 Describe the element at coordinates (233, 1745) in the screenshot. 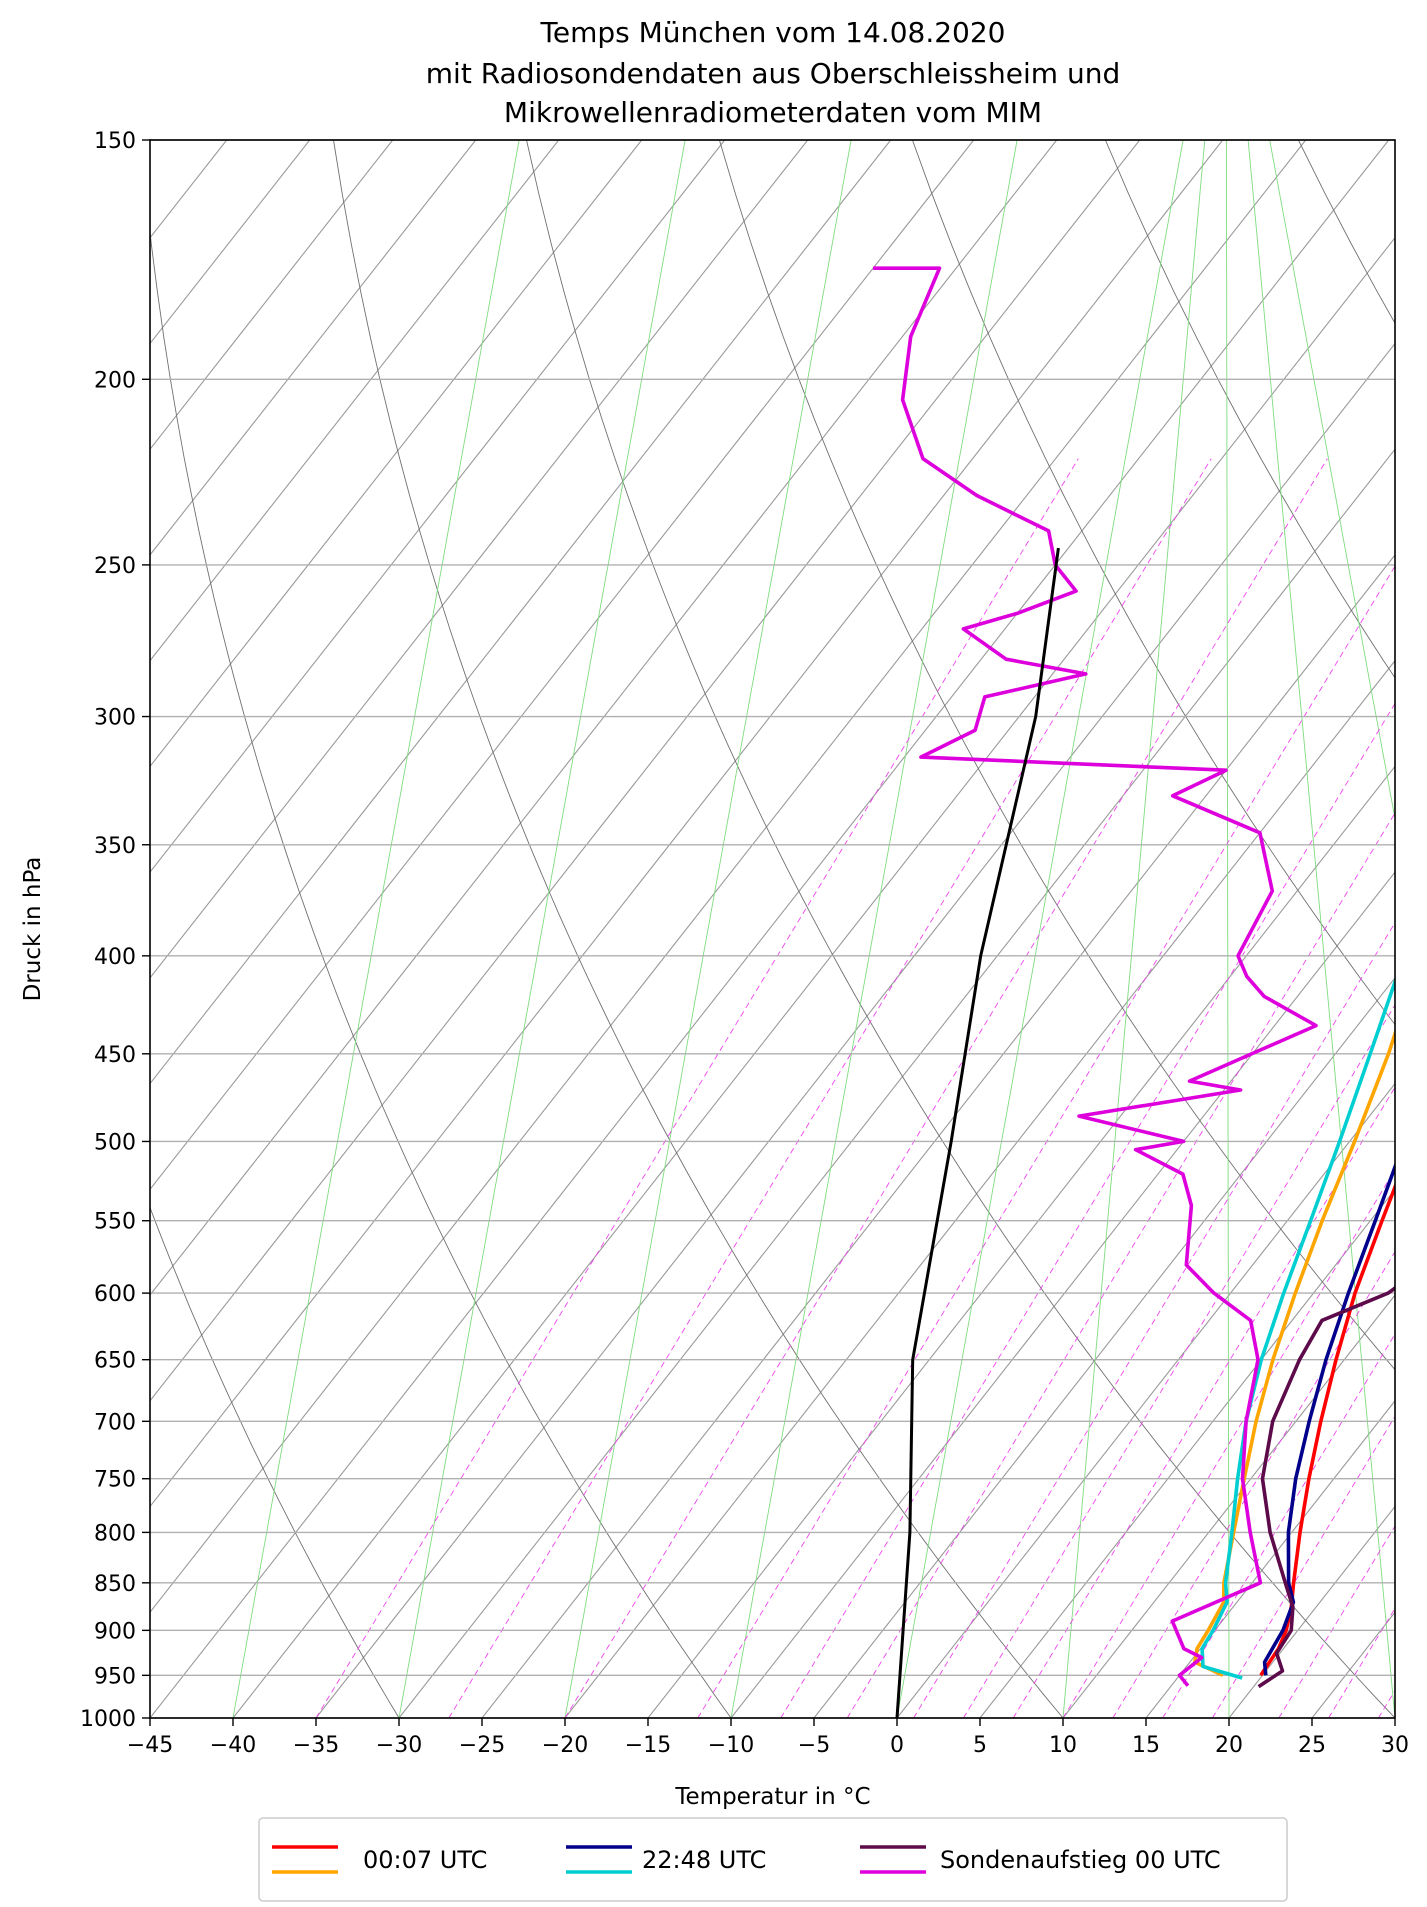

I see `x-tick-label: −40` at that location.